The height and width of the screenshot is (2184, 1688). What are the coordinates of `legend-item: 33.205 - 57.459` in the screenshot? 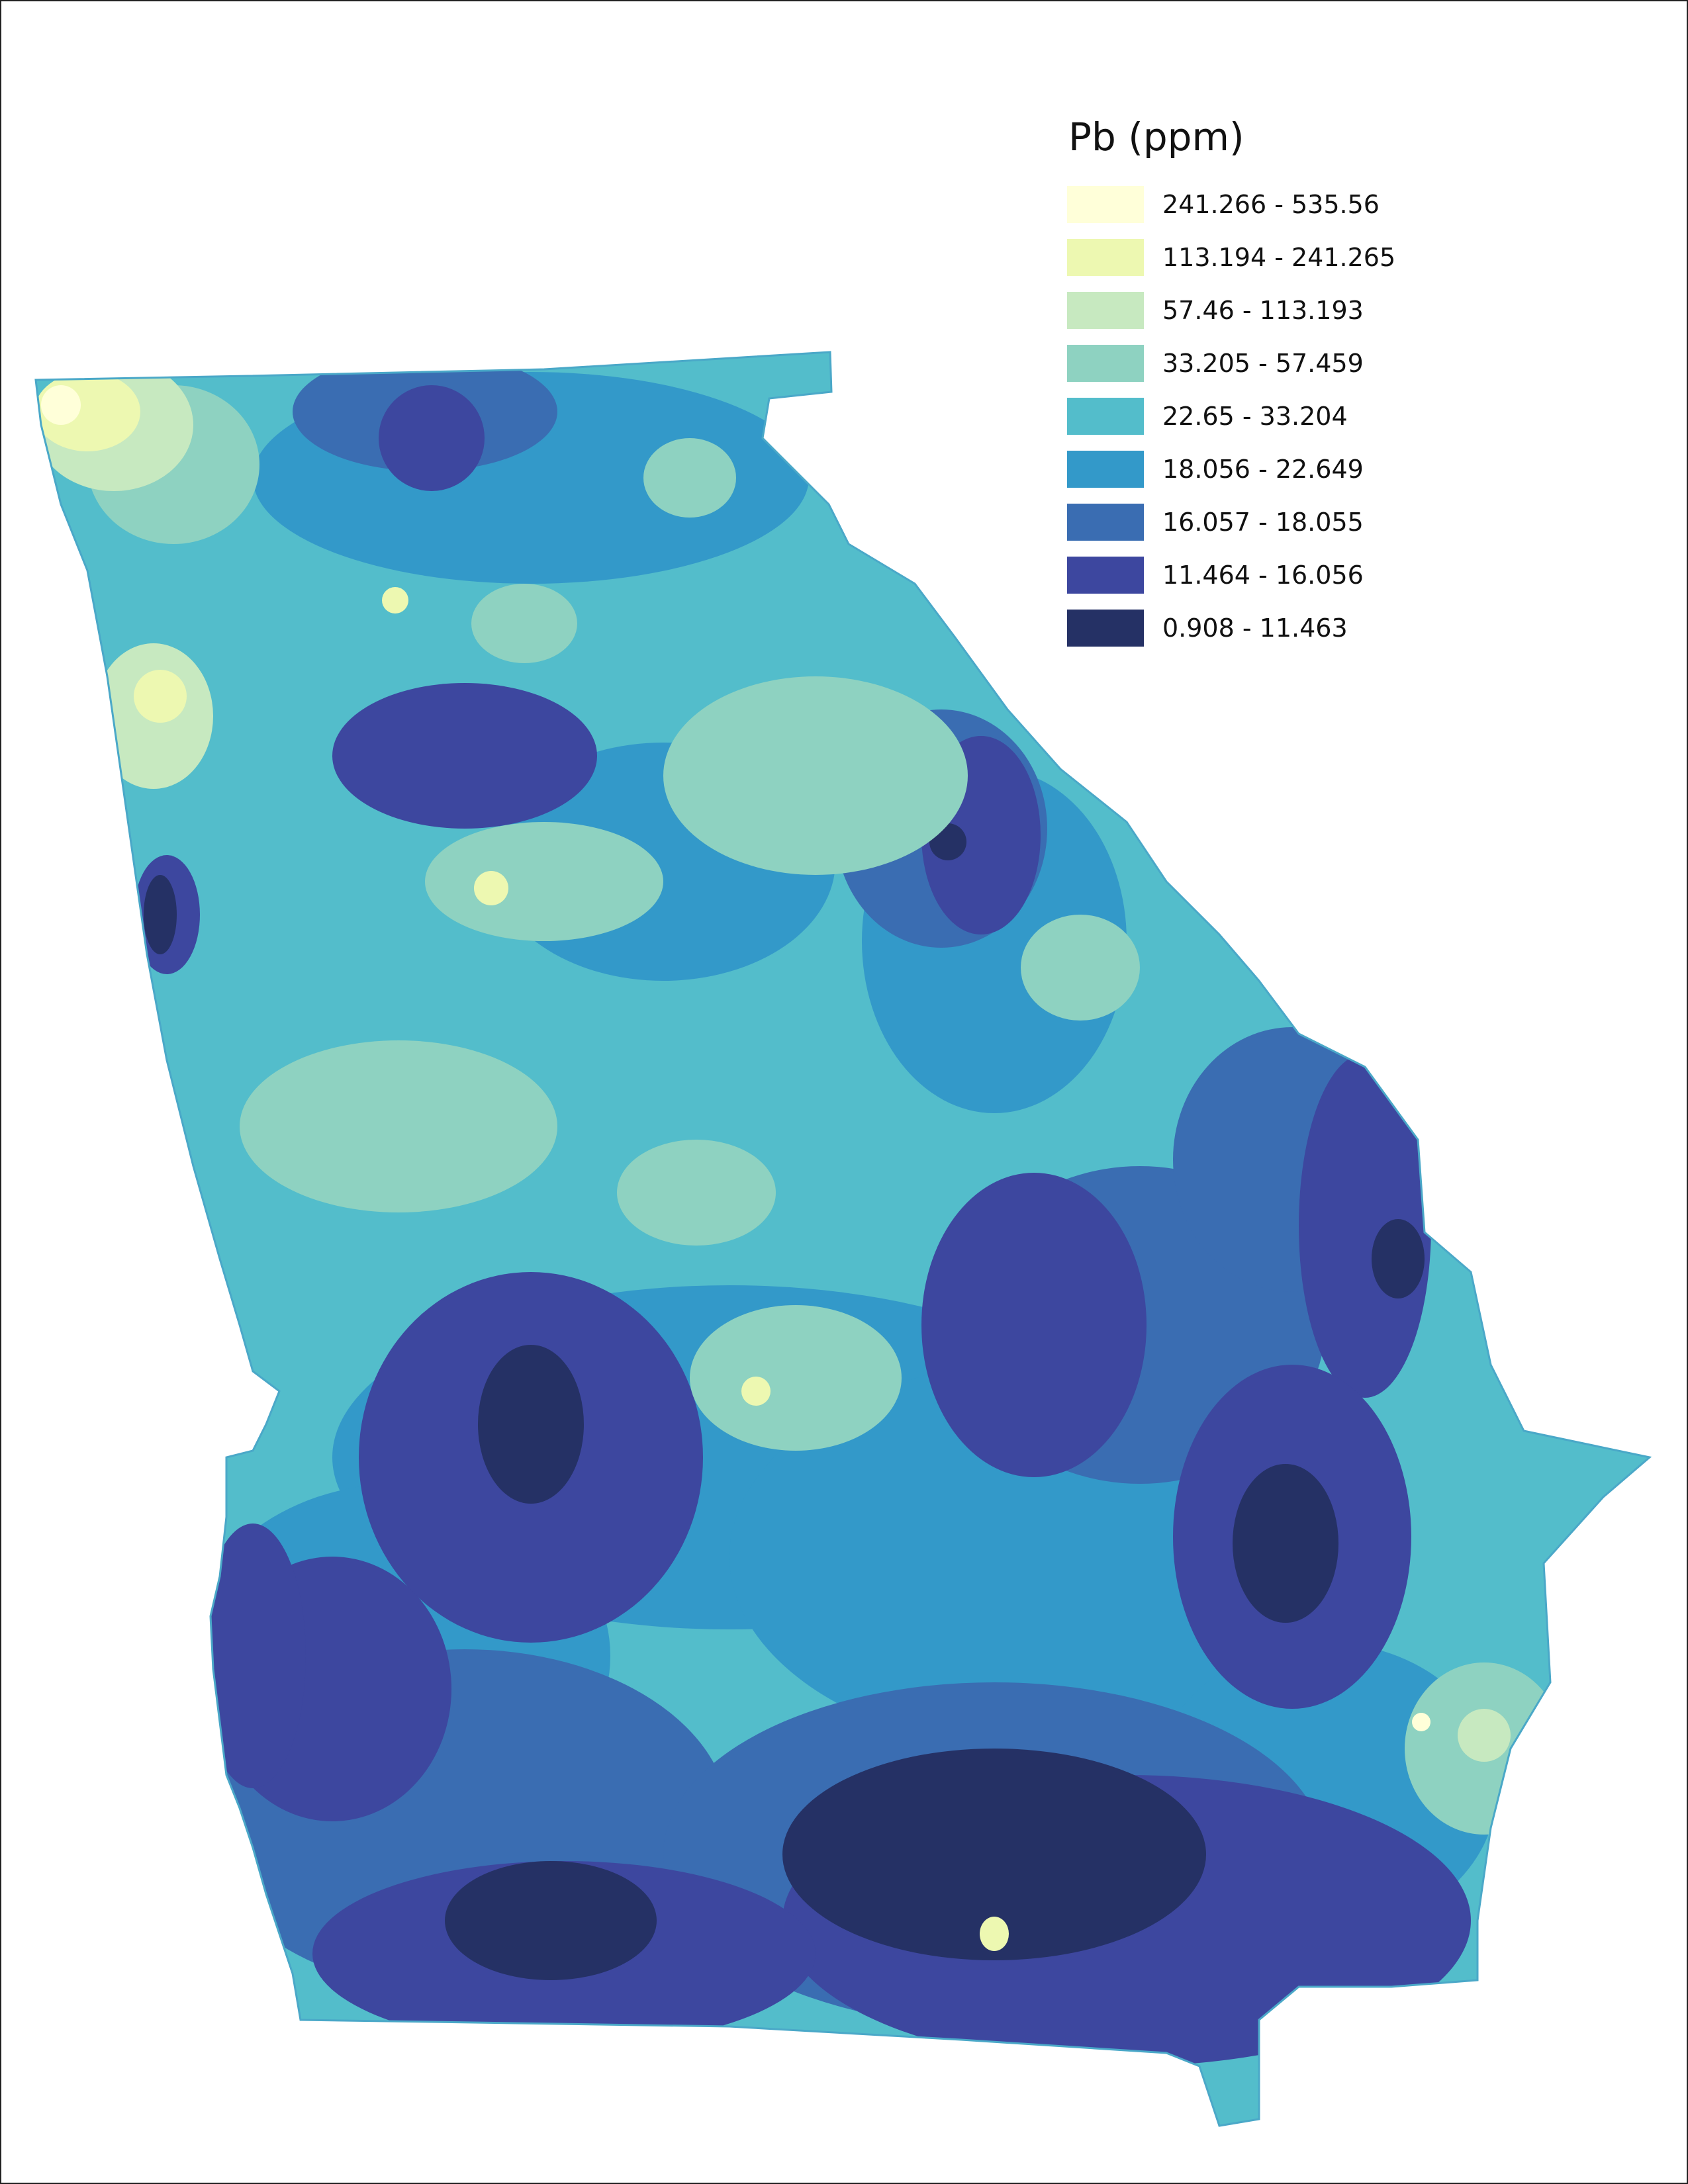 It's located at (1252, 363).